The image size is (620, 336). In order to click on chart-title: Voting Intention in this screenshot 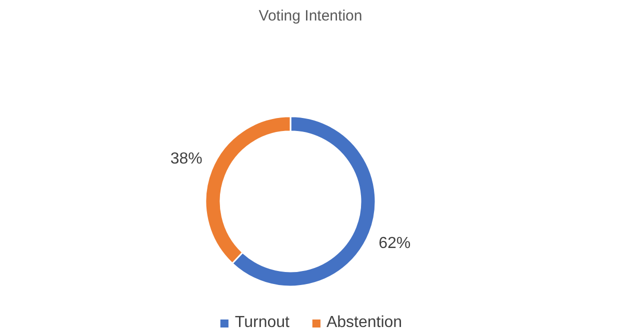, I will do `click(310, 16)`.